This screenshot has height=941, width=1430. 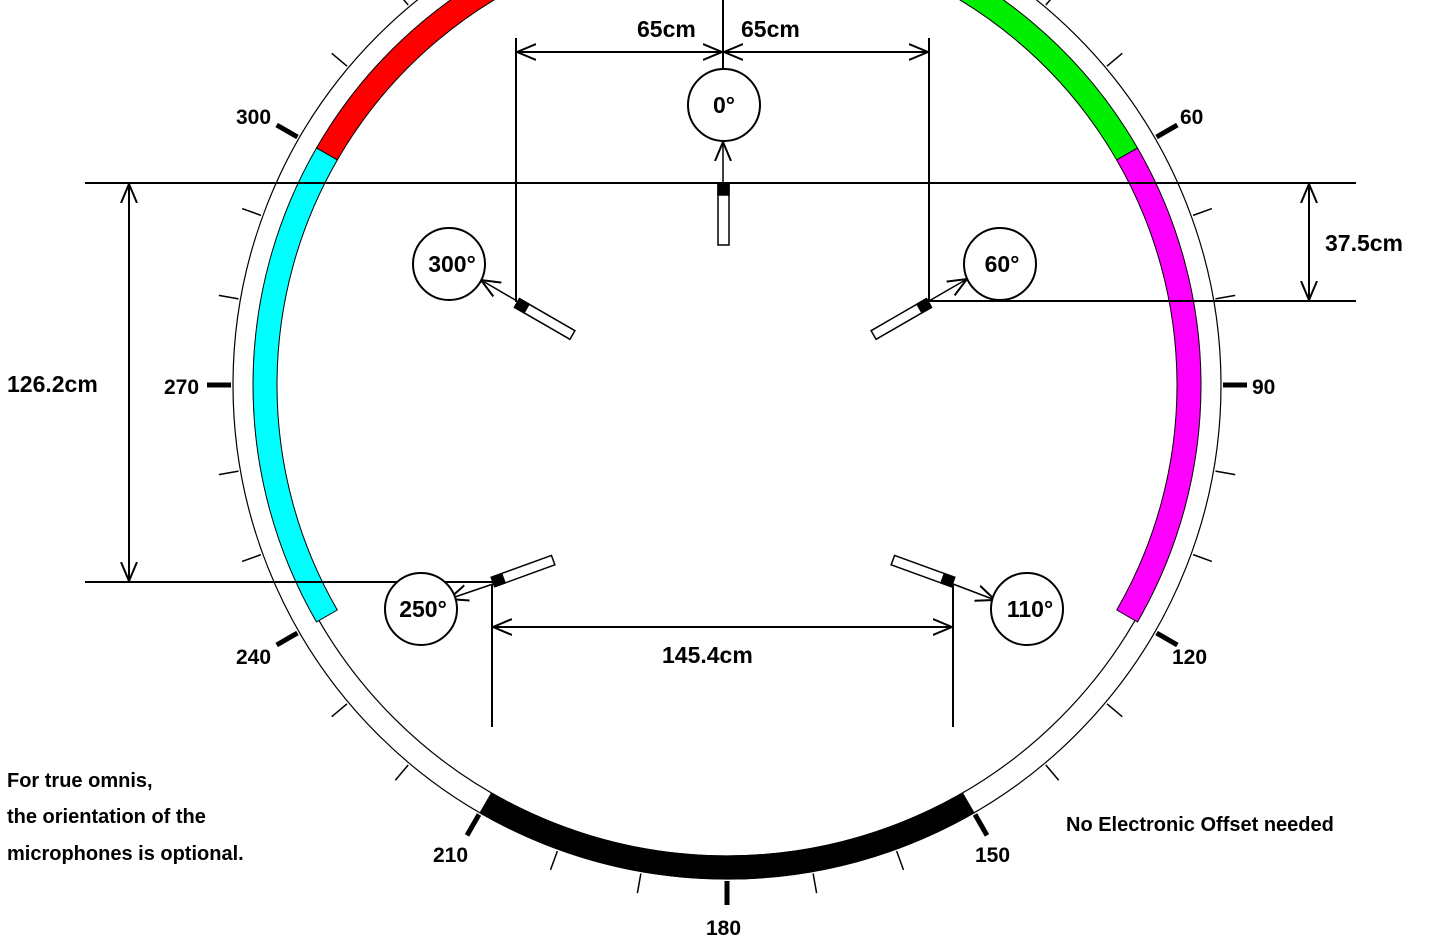 I want to click on speaker-rear-right-circle: 110°, so click(x=1027, y=609).